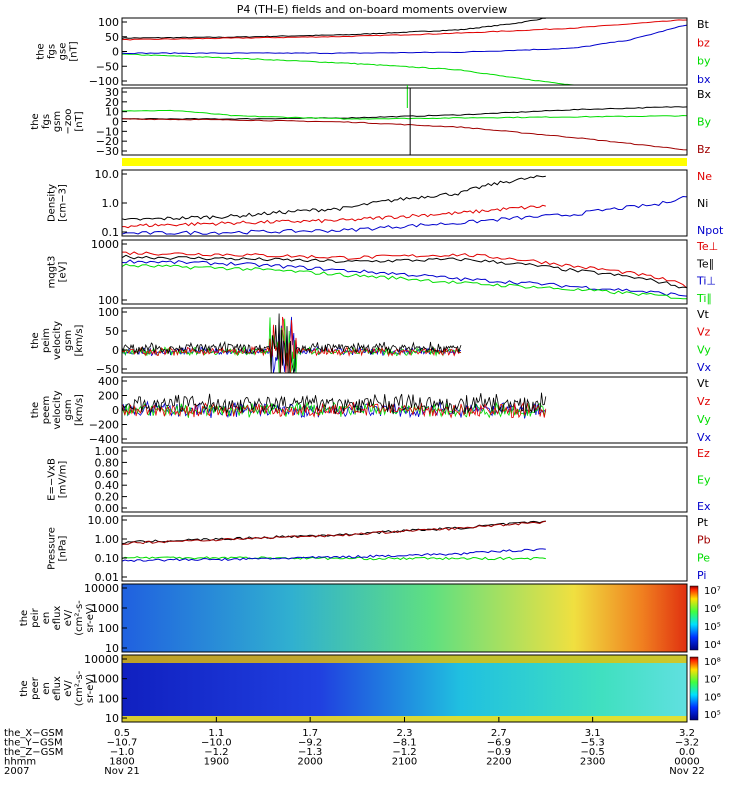 This screenshot has width=750, height=800. I want to click on y-label: the peim velocity gsm [km/s], so click(57, 340).